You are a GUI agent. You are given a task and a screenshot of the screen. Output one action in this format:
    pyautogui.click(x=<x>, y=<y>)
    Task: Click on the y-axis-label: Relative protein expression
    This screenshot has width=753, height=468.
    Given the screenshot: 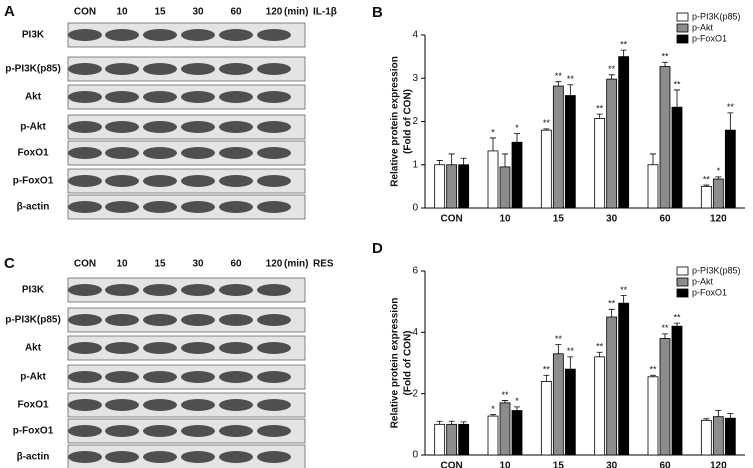 What is the action you would take?
    pyautogui.click(x=395, y=121)
    